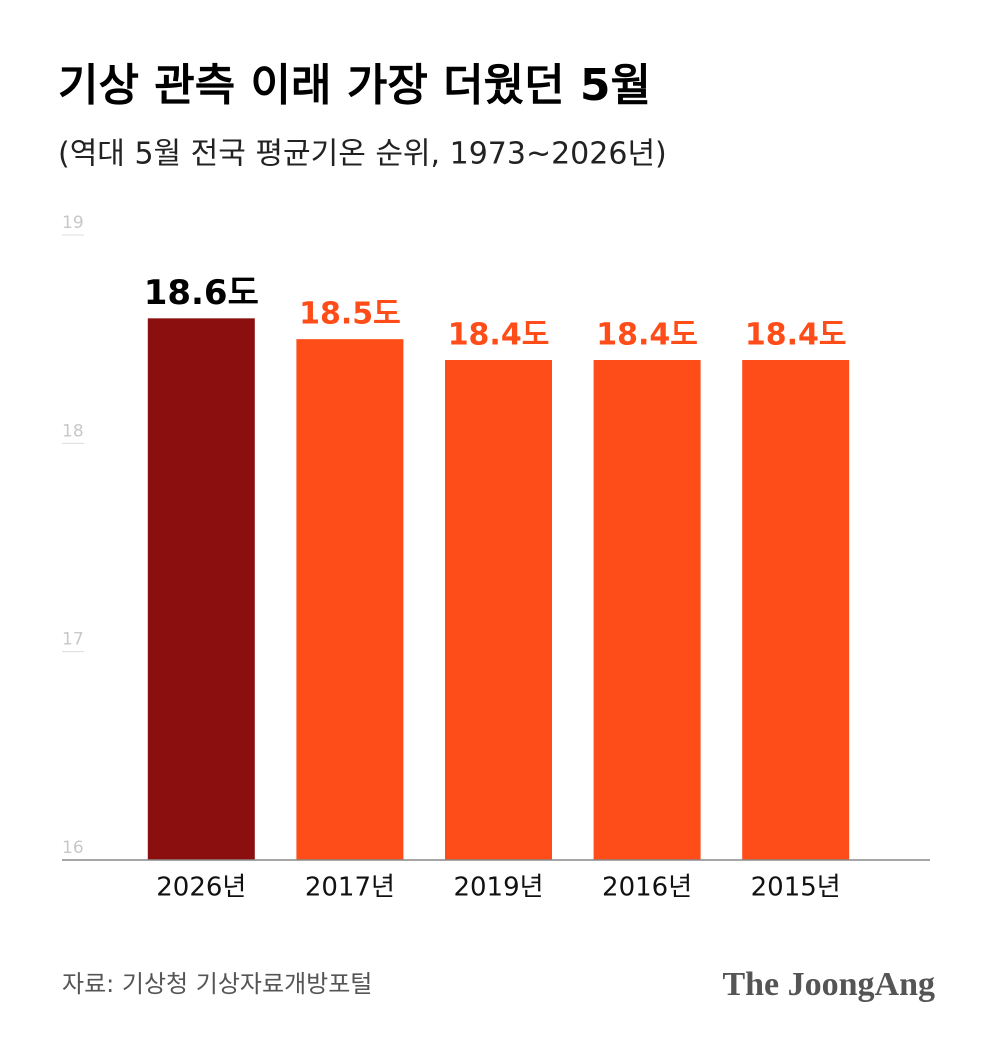 Image resolution: width=1000 pixels, height=1046 pixels. What do you see at coordinates (73, 640) in the screenshot?
I see `y-tick-label: 17` at bounding box center [73, 640].